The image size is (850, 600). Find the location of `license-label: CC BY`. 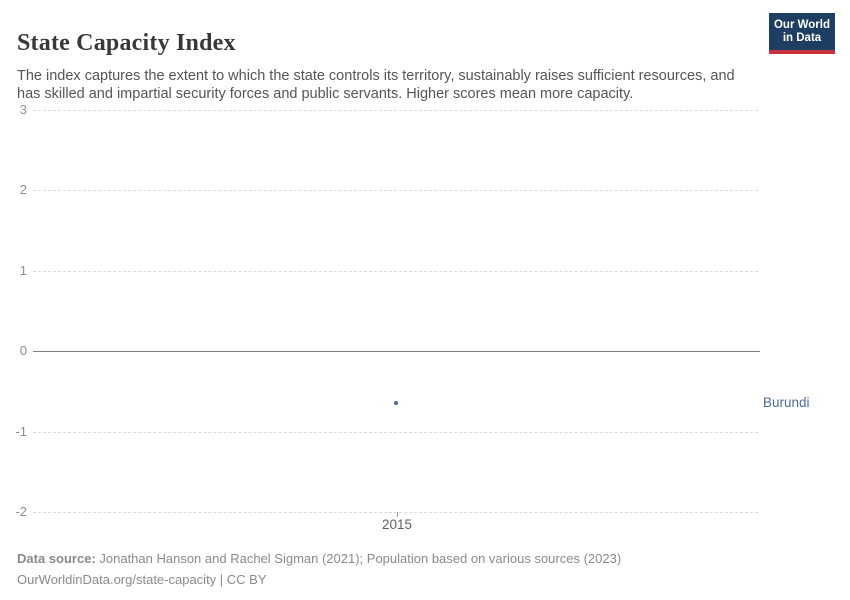

license-label: CC BY is located at coordinates (246, 579).